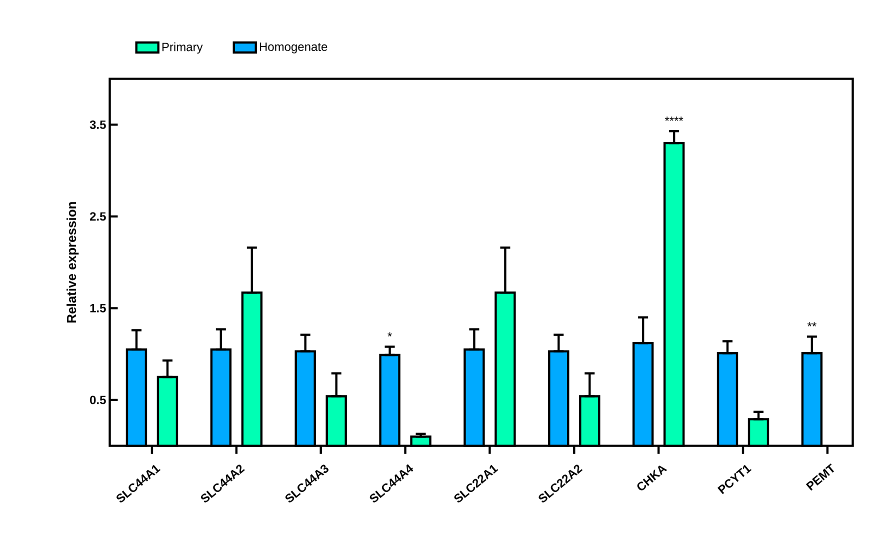  What do you see at coordinates (98, 400) in the screenshot?
I see `y-tick-label: 0.5` at bounding box center [98, 400].